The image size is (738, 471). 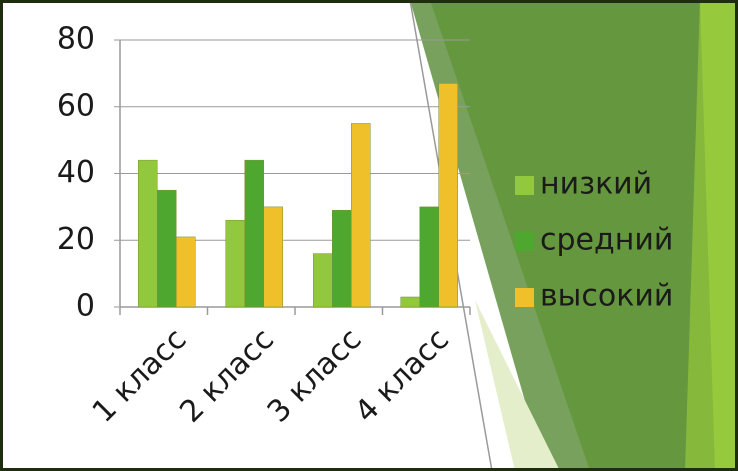 I want to click on legend-label: высокий, so click(x=606, y=296).